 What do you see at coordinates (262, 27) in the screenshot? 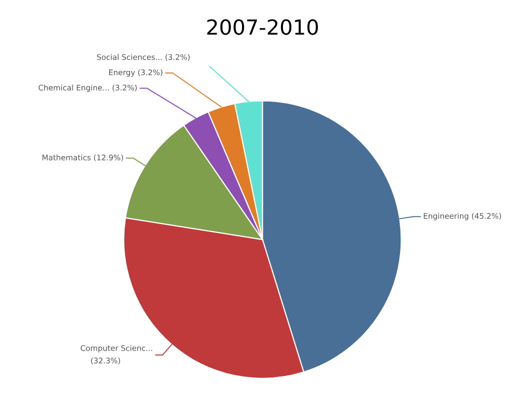
I see `chart-title: 2007-2010` at bounding box center [262, 27].